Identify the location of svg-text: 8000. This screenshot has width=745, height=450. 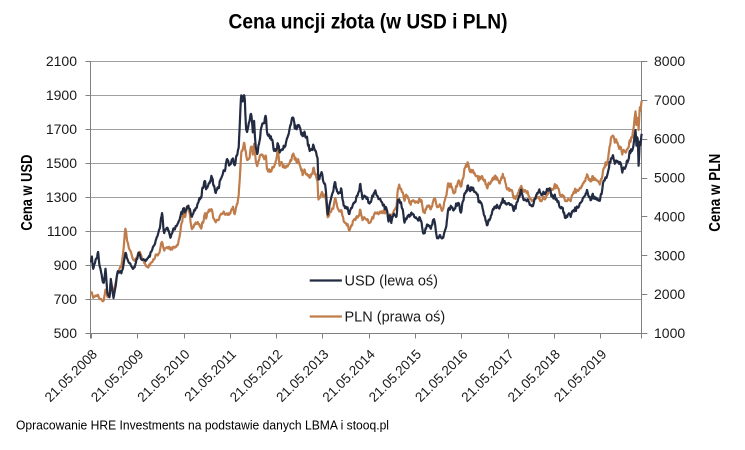
(669, 61).